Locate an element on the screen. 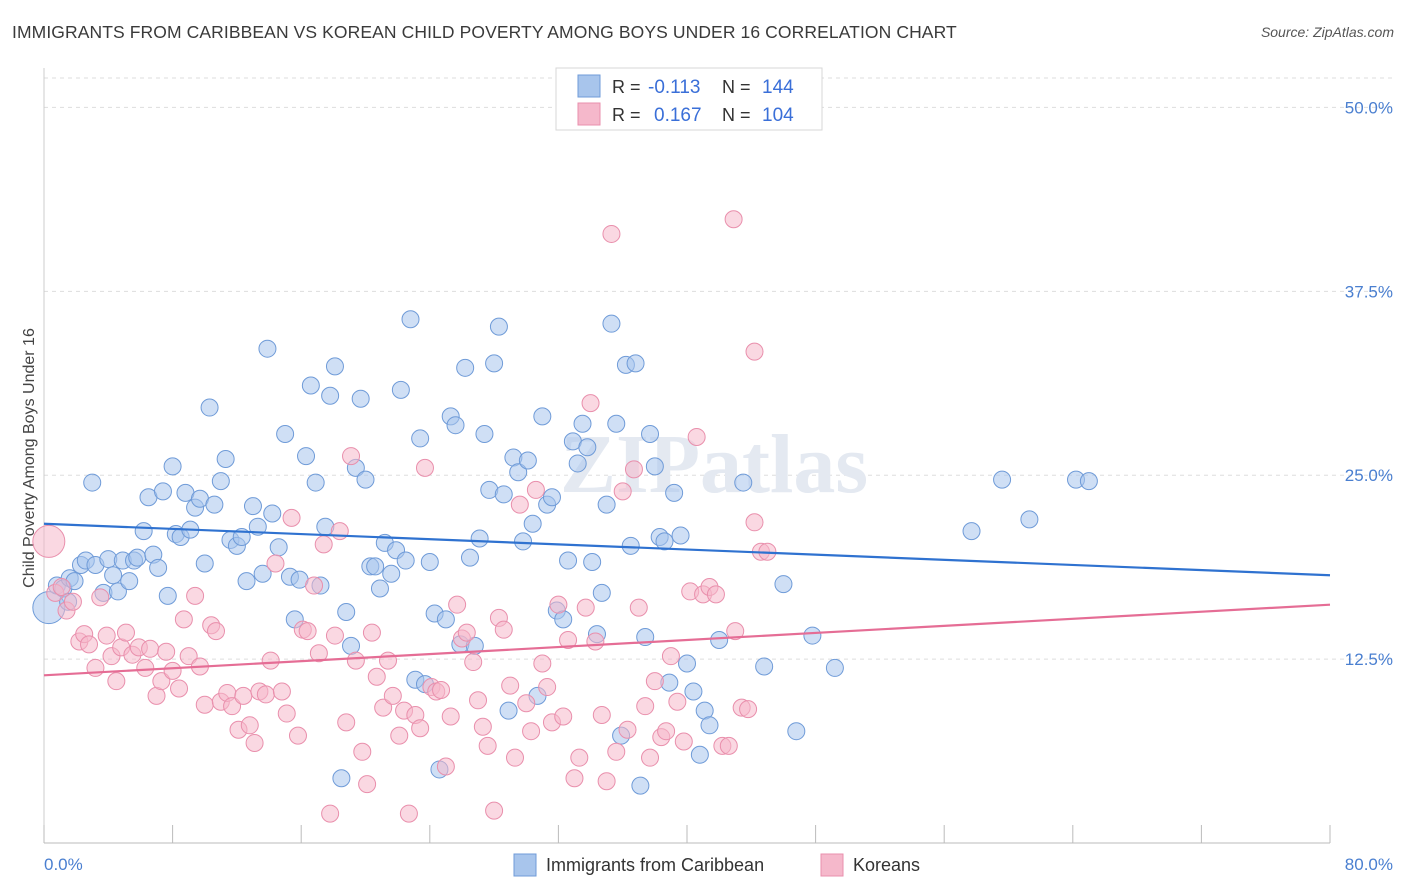  bottom-legend-label-koreans: Koreans is located at coordinates (886, 865).